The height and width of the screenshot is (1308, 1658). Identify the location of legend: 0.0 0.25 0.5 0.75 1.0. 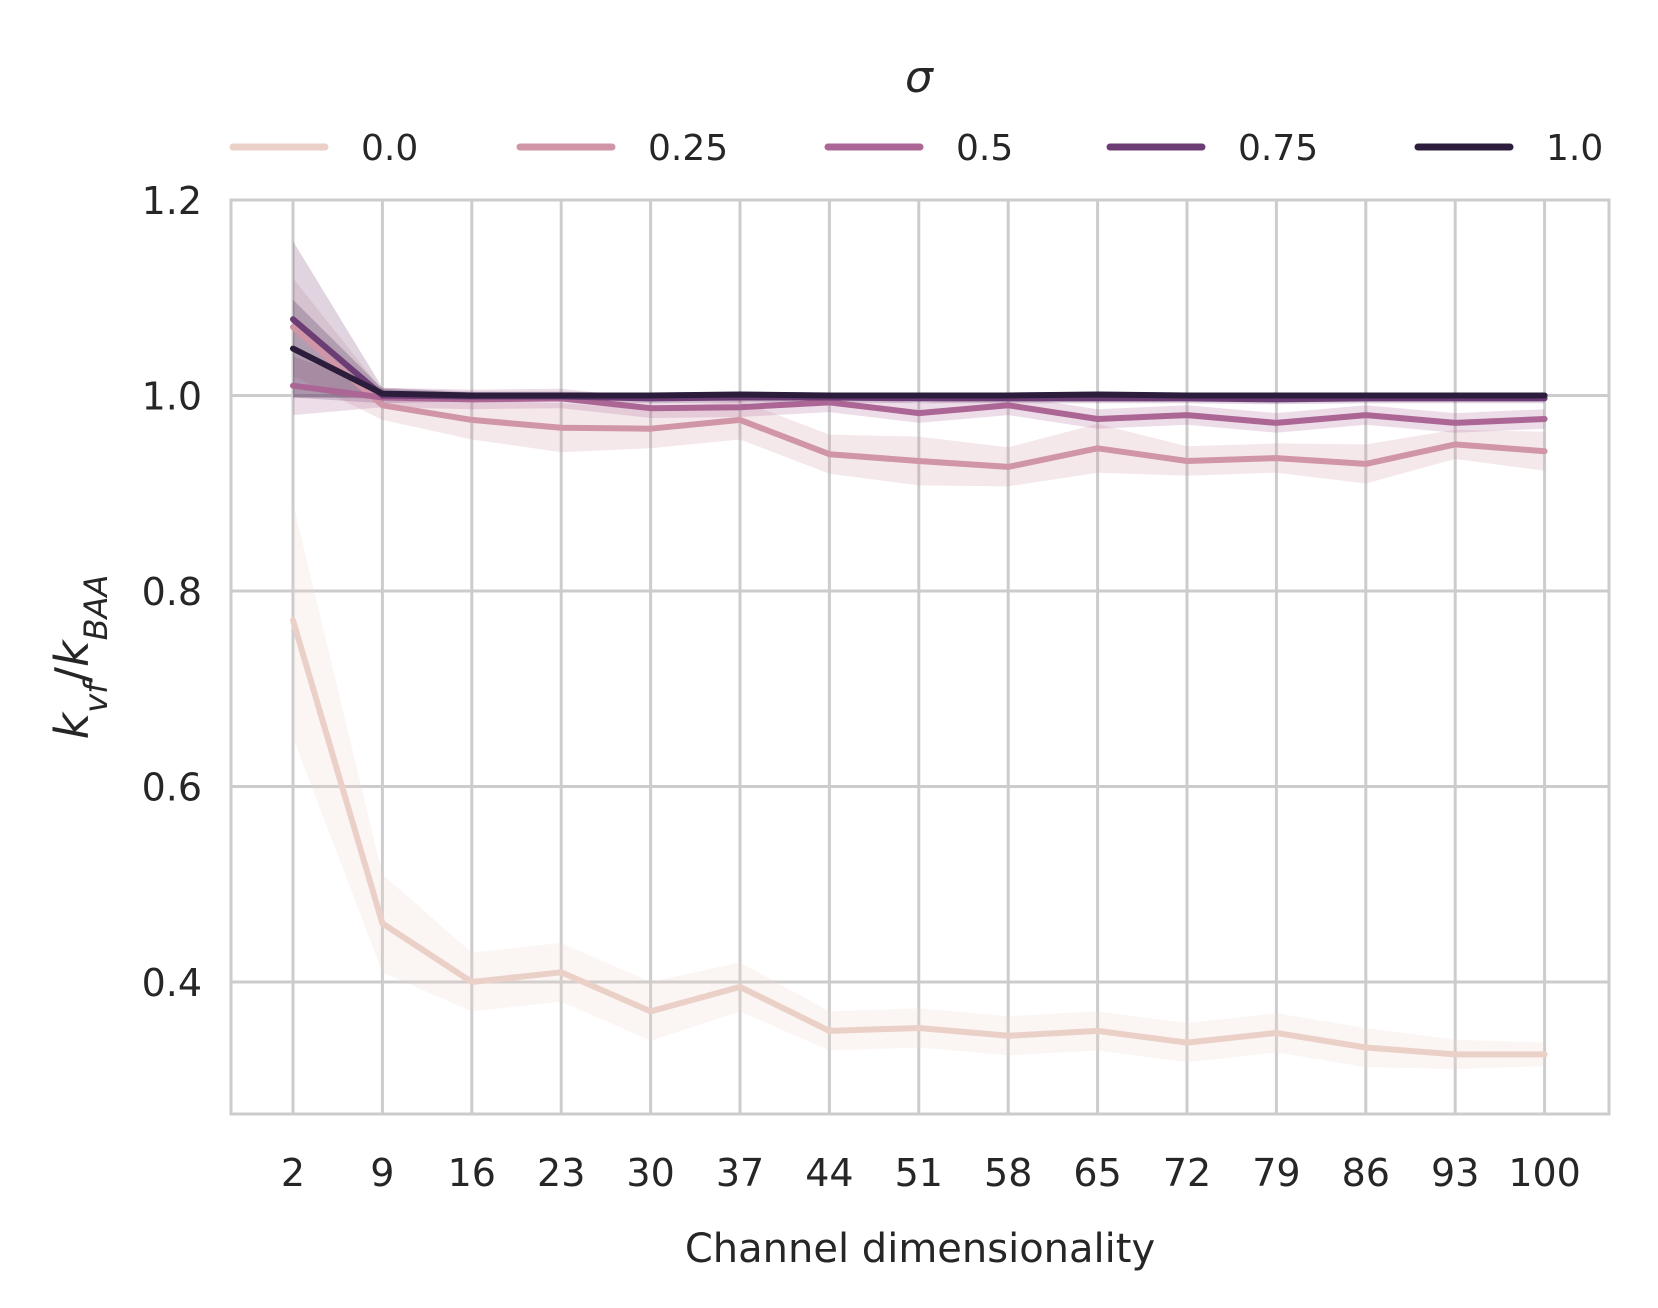
(916, 148).